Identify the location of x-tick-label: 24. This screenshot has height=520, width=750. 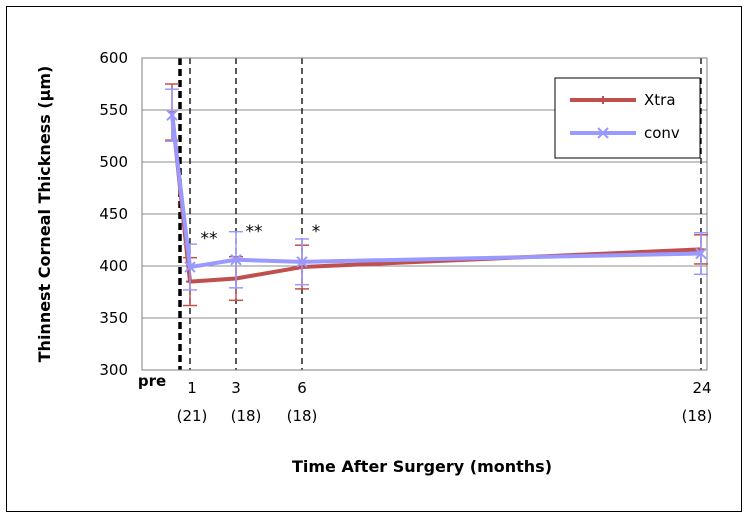
(701, 388).